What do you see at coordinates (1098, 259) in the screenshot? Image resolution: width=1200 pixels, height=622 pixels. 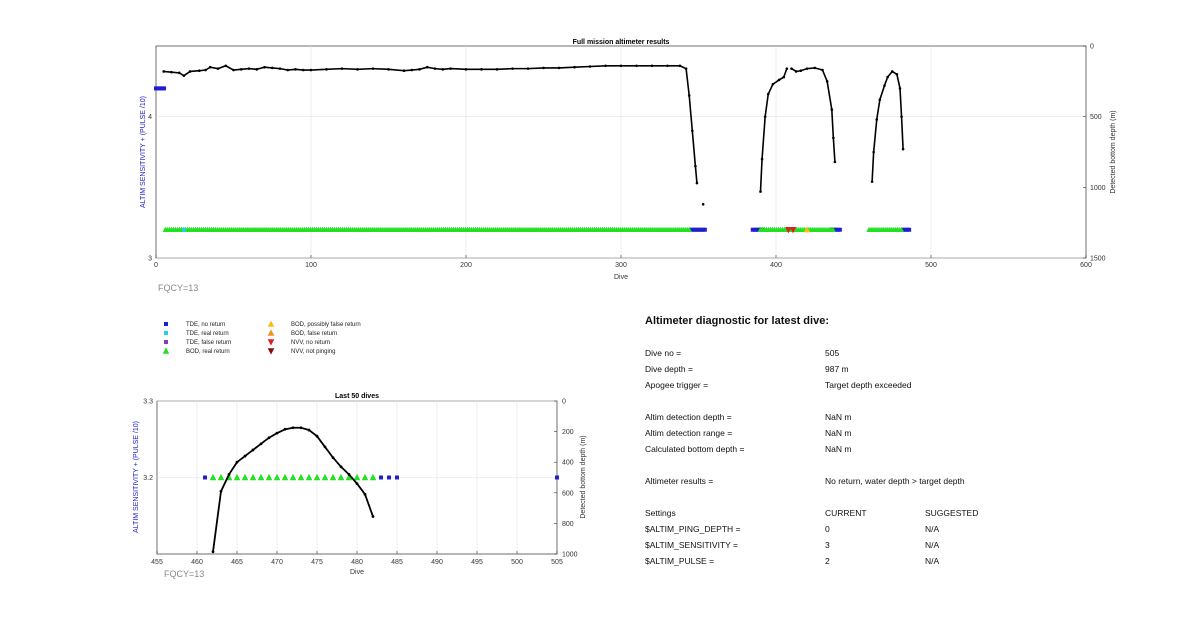 I see `top-y-right-tick-label: 1500` at bounding box center [1098, 259].